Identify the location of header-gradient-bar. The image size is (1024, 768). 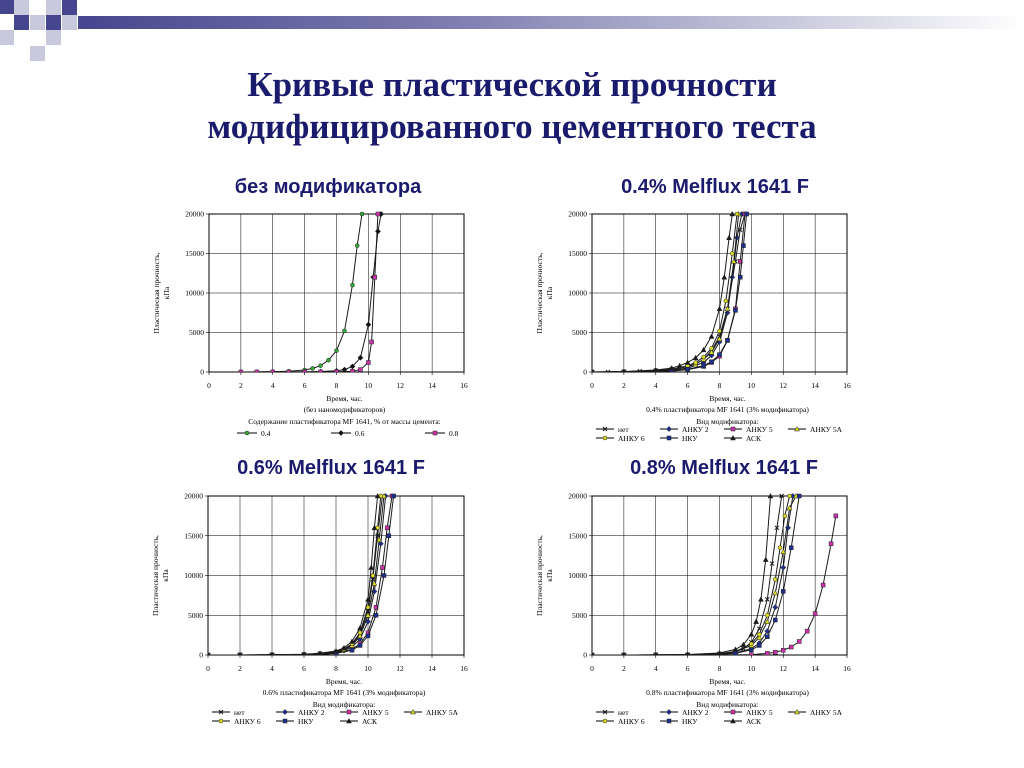
(551, 22).